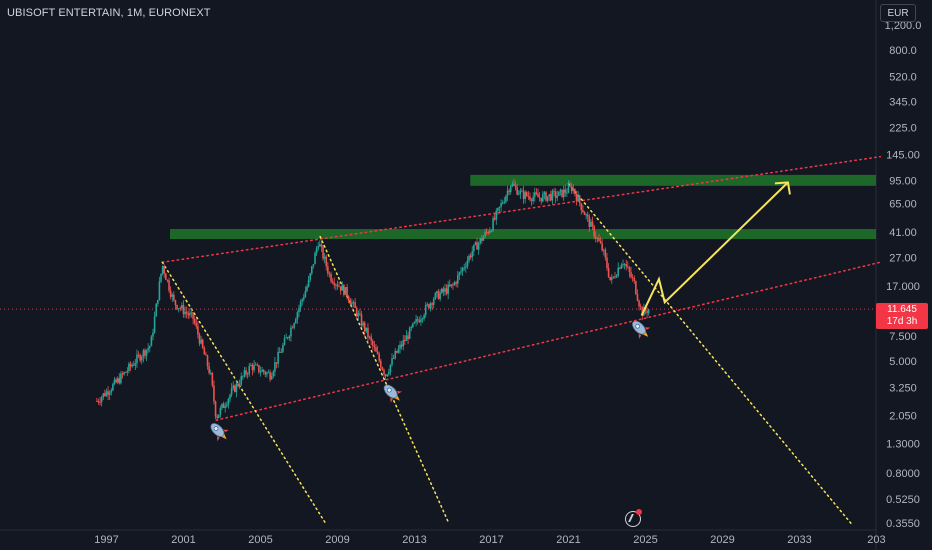 This screenshot has height=550, width=932. What do you see at coordinates (639, 512) in the screenshot?
I see `notification-dot` at bounding box center [639, 512].